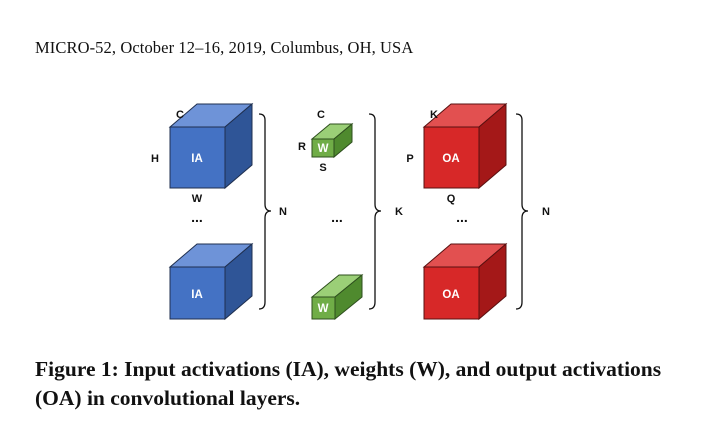 This screenshot has width=703, height=431. I want to click on oa-cube-bottom-label: OA, so click(450, 295).